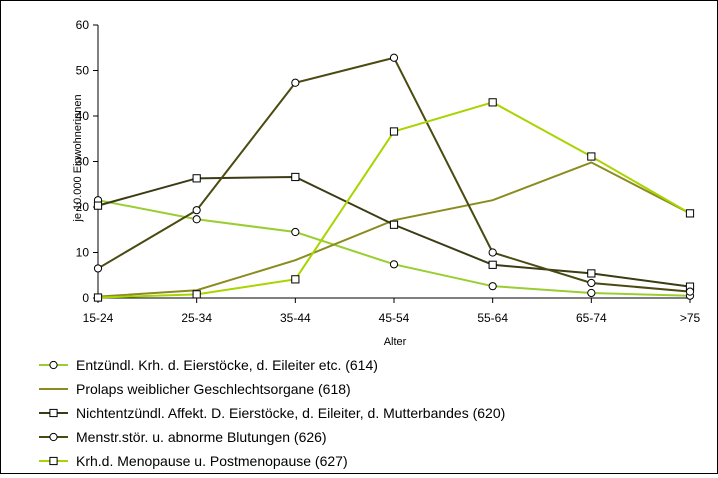 The image size is (718, 478). Describe the element at coordinates (295, 318) in the screenshot. I see `x-tick-label: 35-44` at that location.